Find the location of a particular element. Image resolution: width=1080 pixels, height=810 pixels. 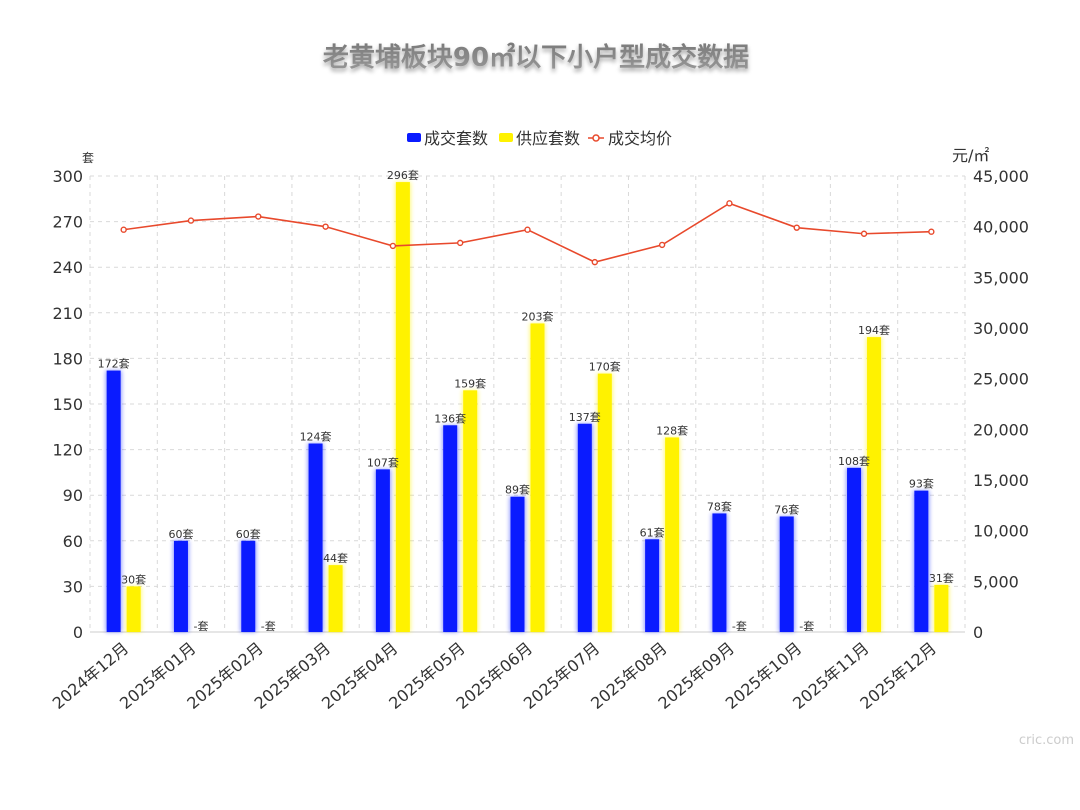

watermark: cric.com is located at coordinates (1046, 740).